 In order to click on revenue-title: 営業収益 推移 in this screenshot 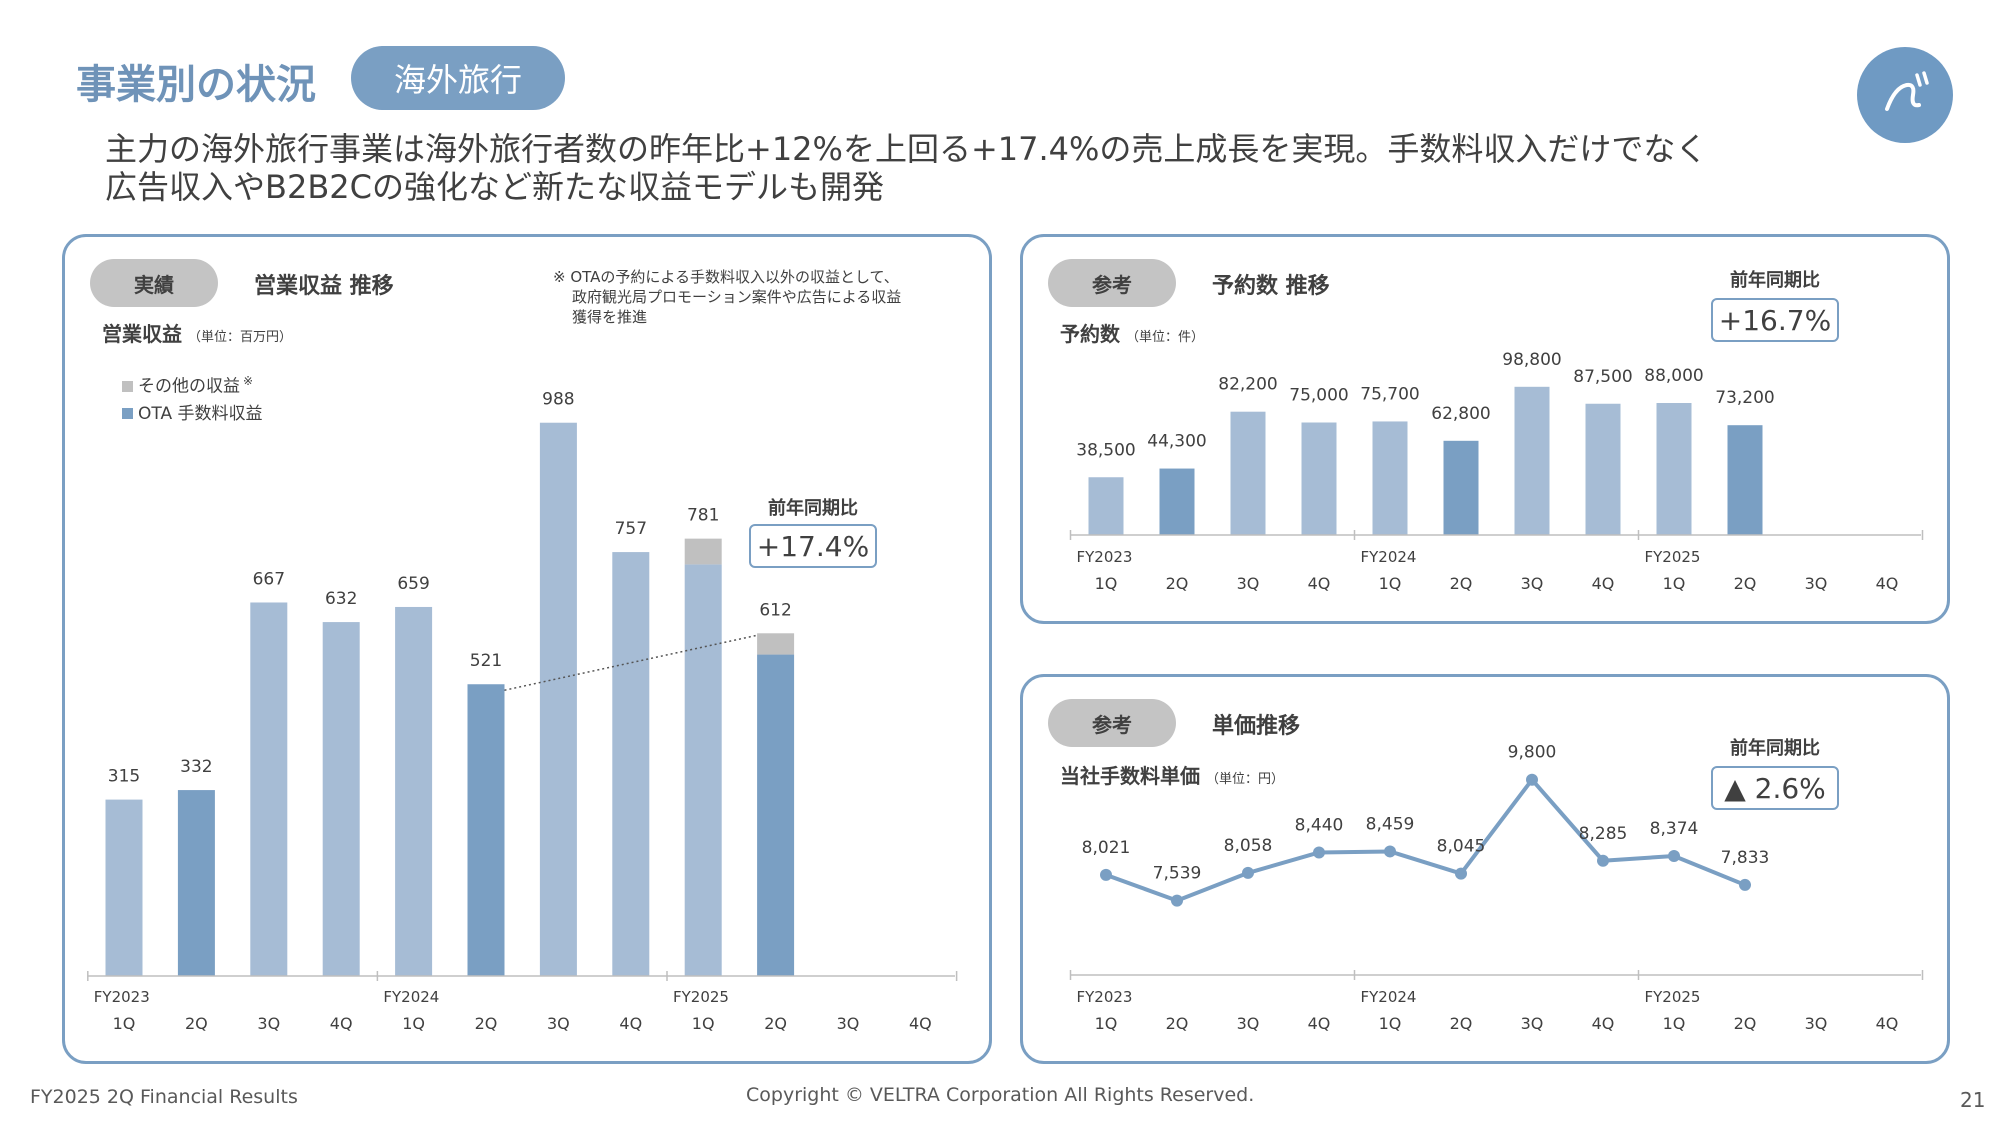, I will do `click(324, 286)`.